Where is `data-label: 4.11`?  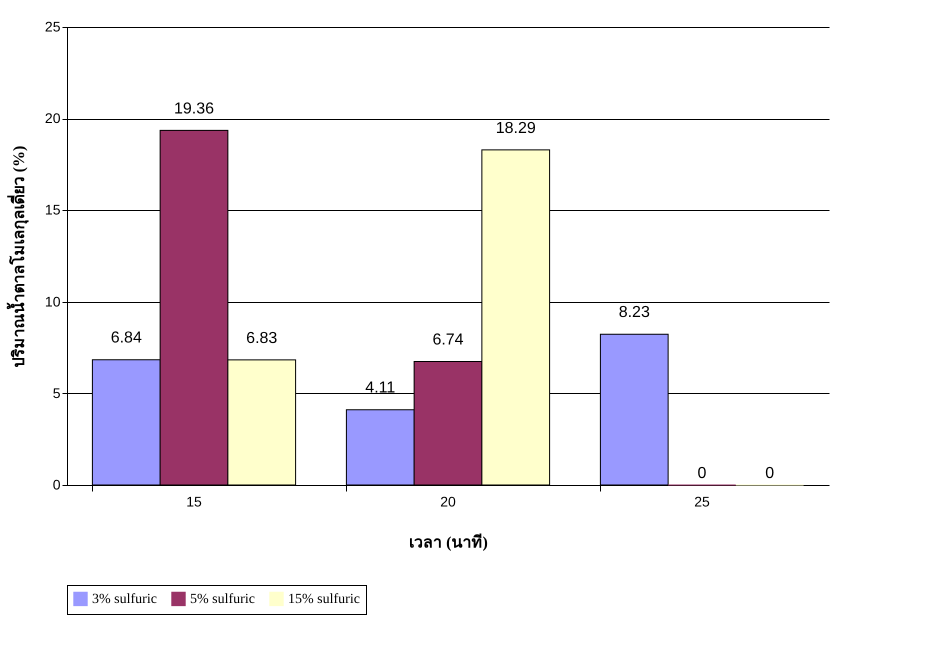 data-label: 4.11 is located at coordinates (380, 388).